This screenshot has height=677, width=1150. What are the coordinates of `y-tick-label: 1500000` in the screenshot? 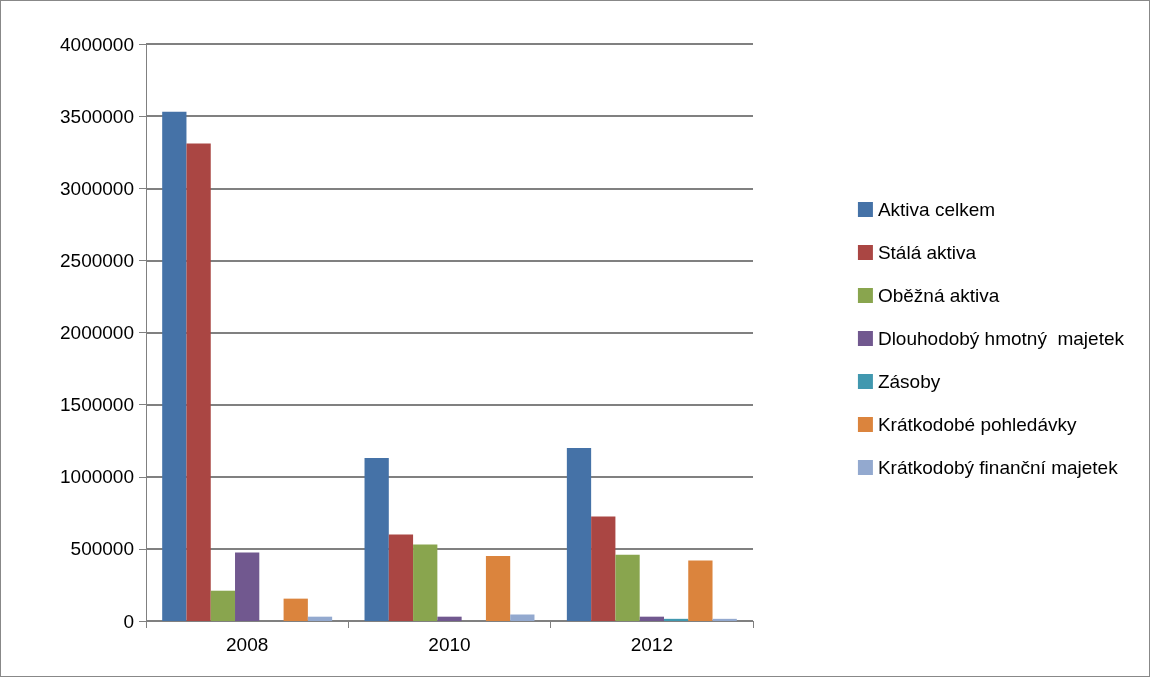 It's located at (97, 405).